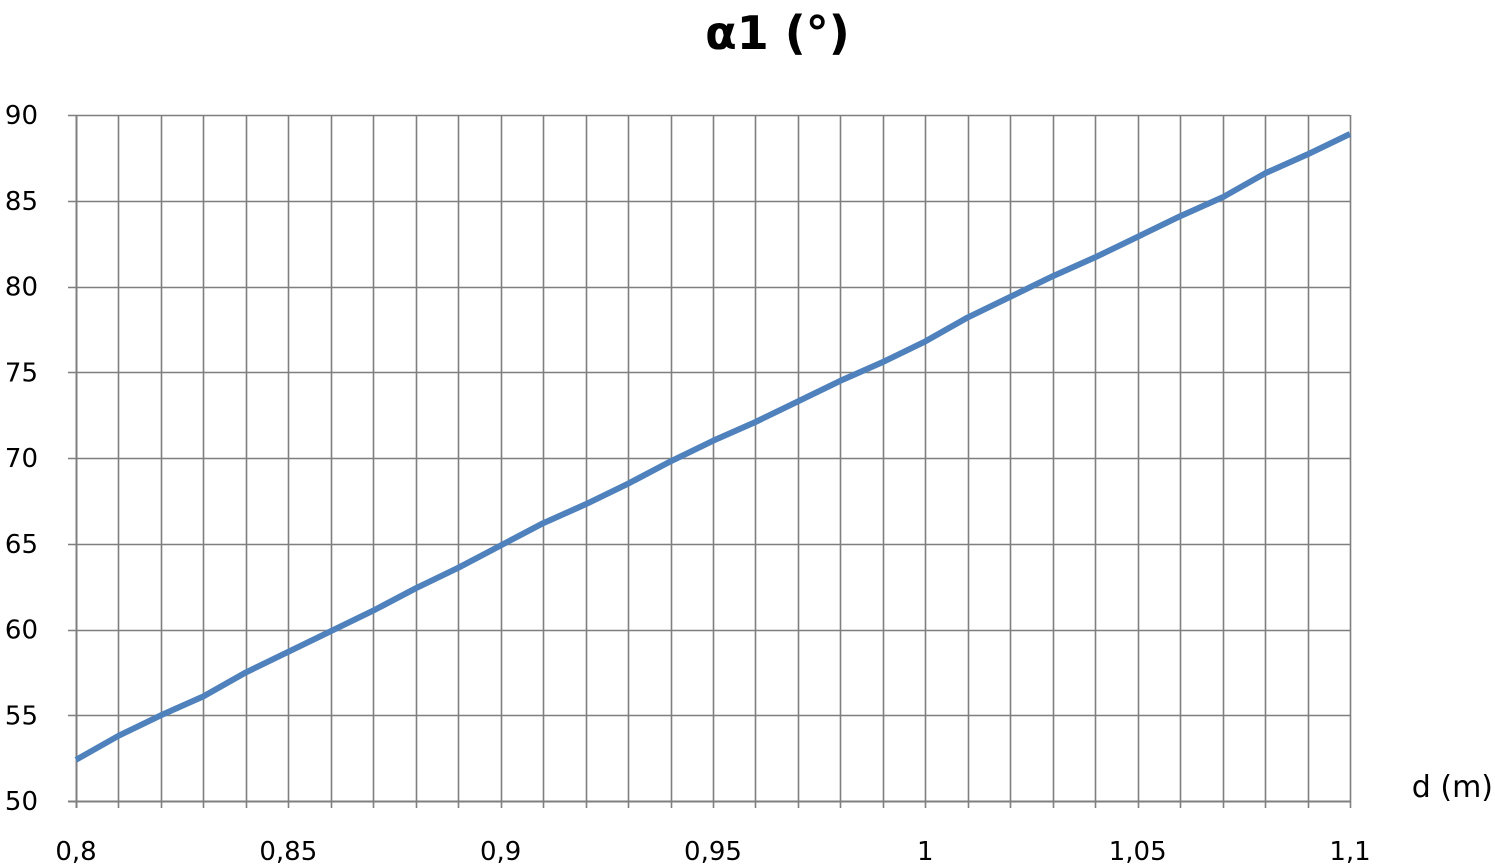 This screenshot has height=868, width=1495. What do you see at coordinates (21, 288) in the screenshot?
I see `y-tick-label: 80` at bounding box center [21, 288].